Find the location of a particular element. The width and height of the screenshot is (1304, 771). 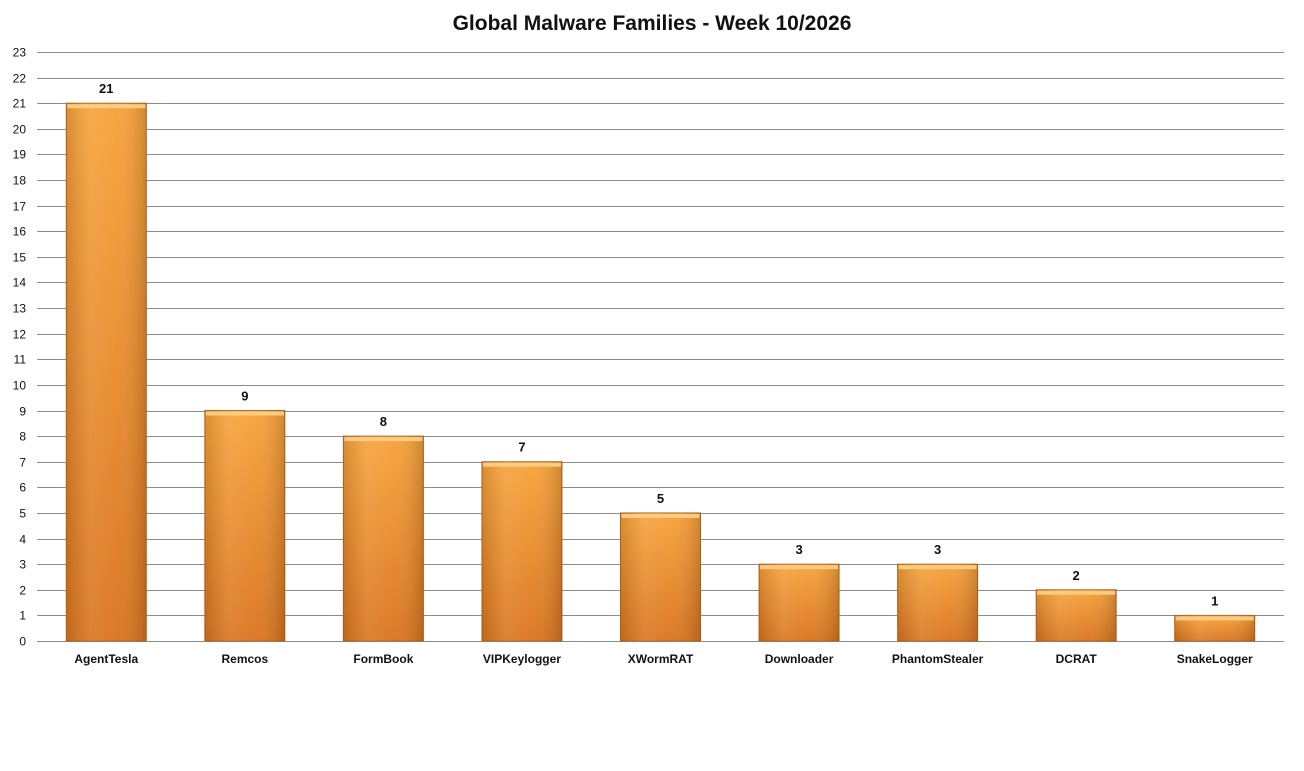

y-tick-label: 2 is located at coordinates (22, 591).